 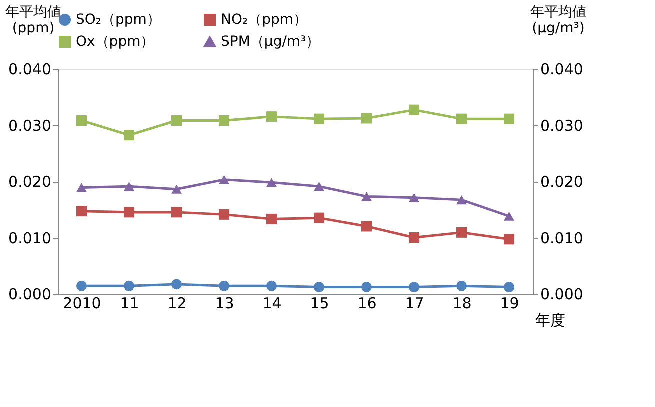 What do you see at coordinates (551, 321) in the screenshot?
I see `x-axis-title: 年度` at bounding box center [551, 321].